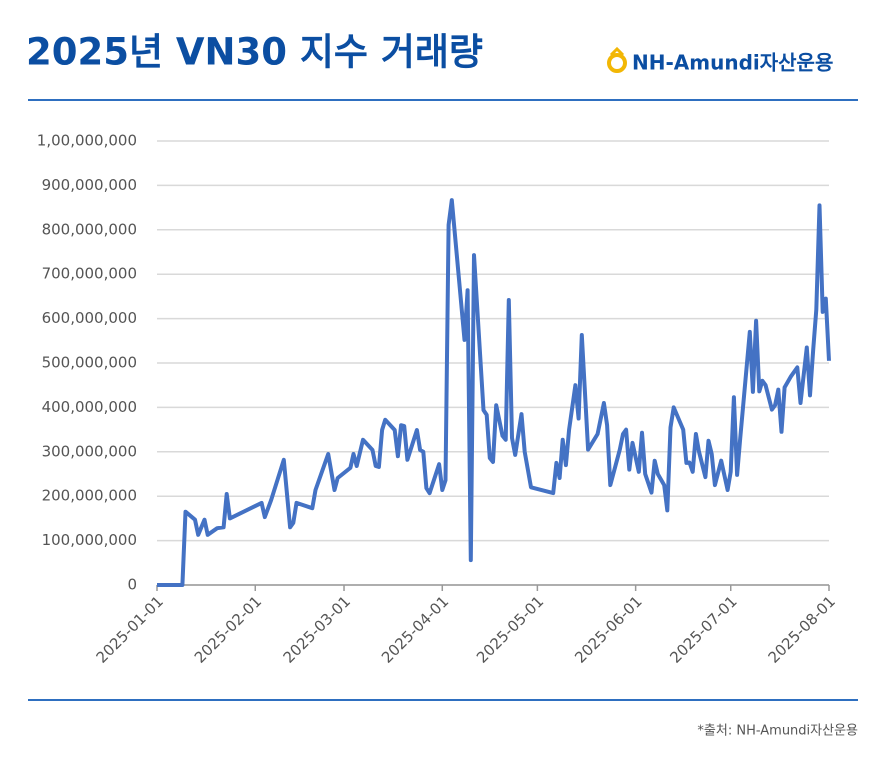  I want to click on x-tick-label: 2025-01-01, so click(130, 629).